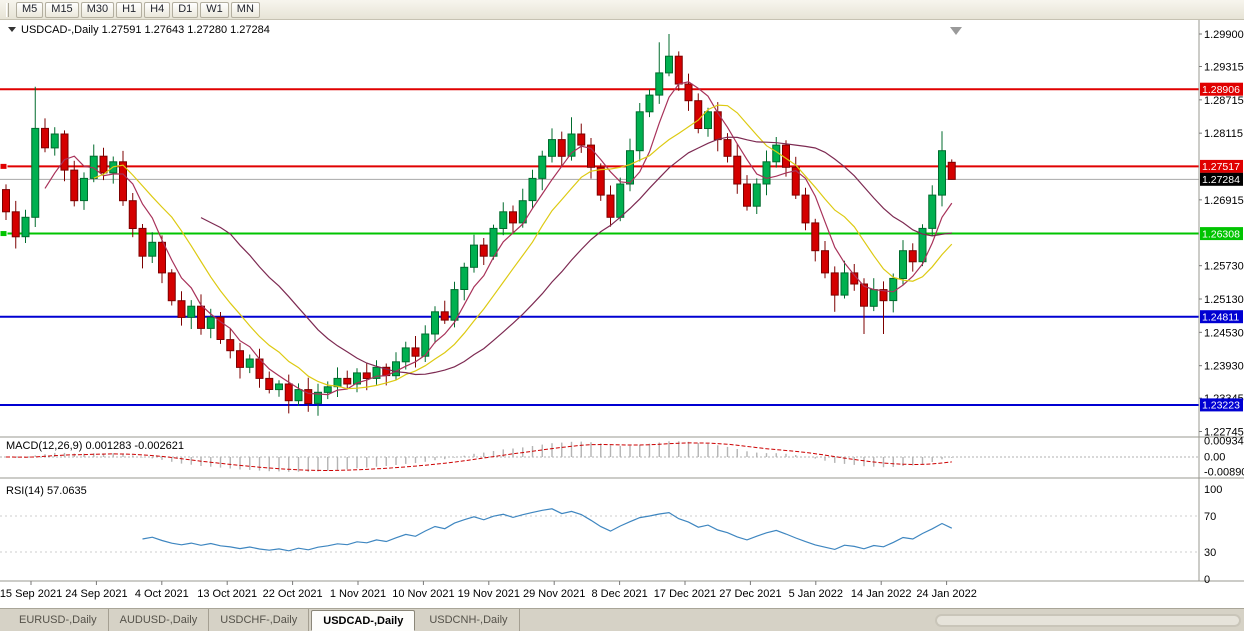 This screenshot has height=631, width=1244. Describe the element at coordinates (1214, 458) in the screenshot. I see `macd-axis-label: 0.00` at that location.